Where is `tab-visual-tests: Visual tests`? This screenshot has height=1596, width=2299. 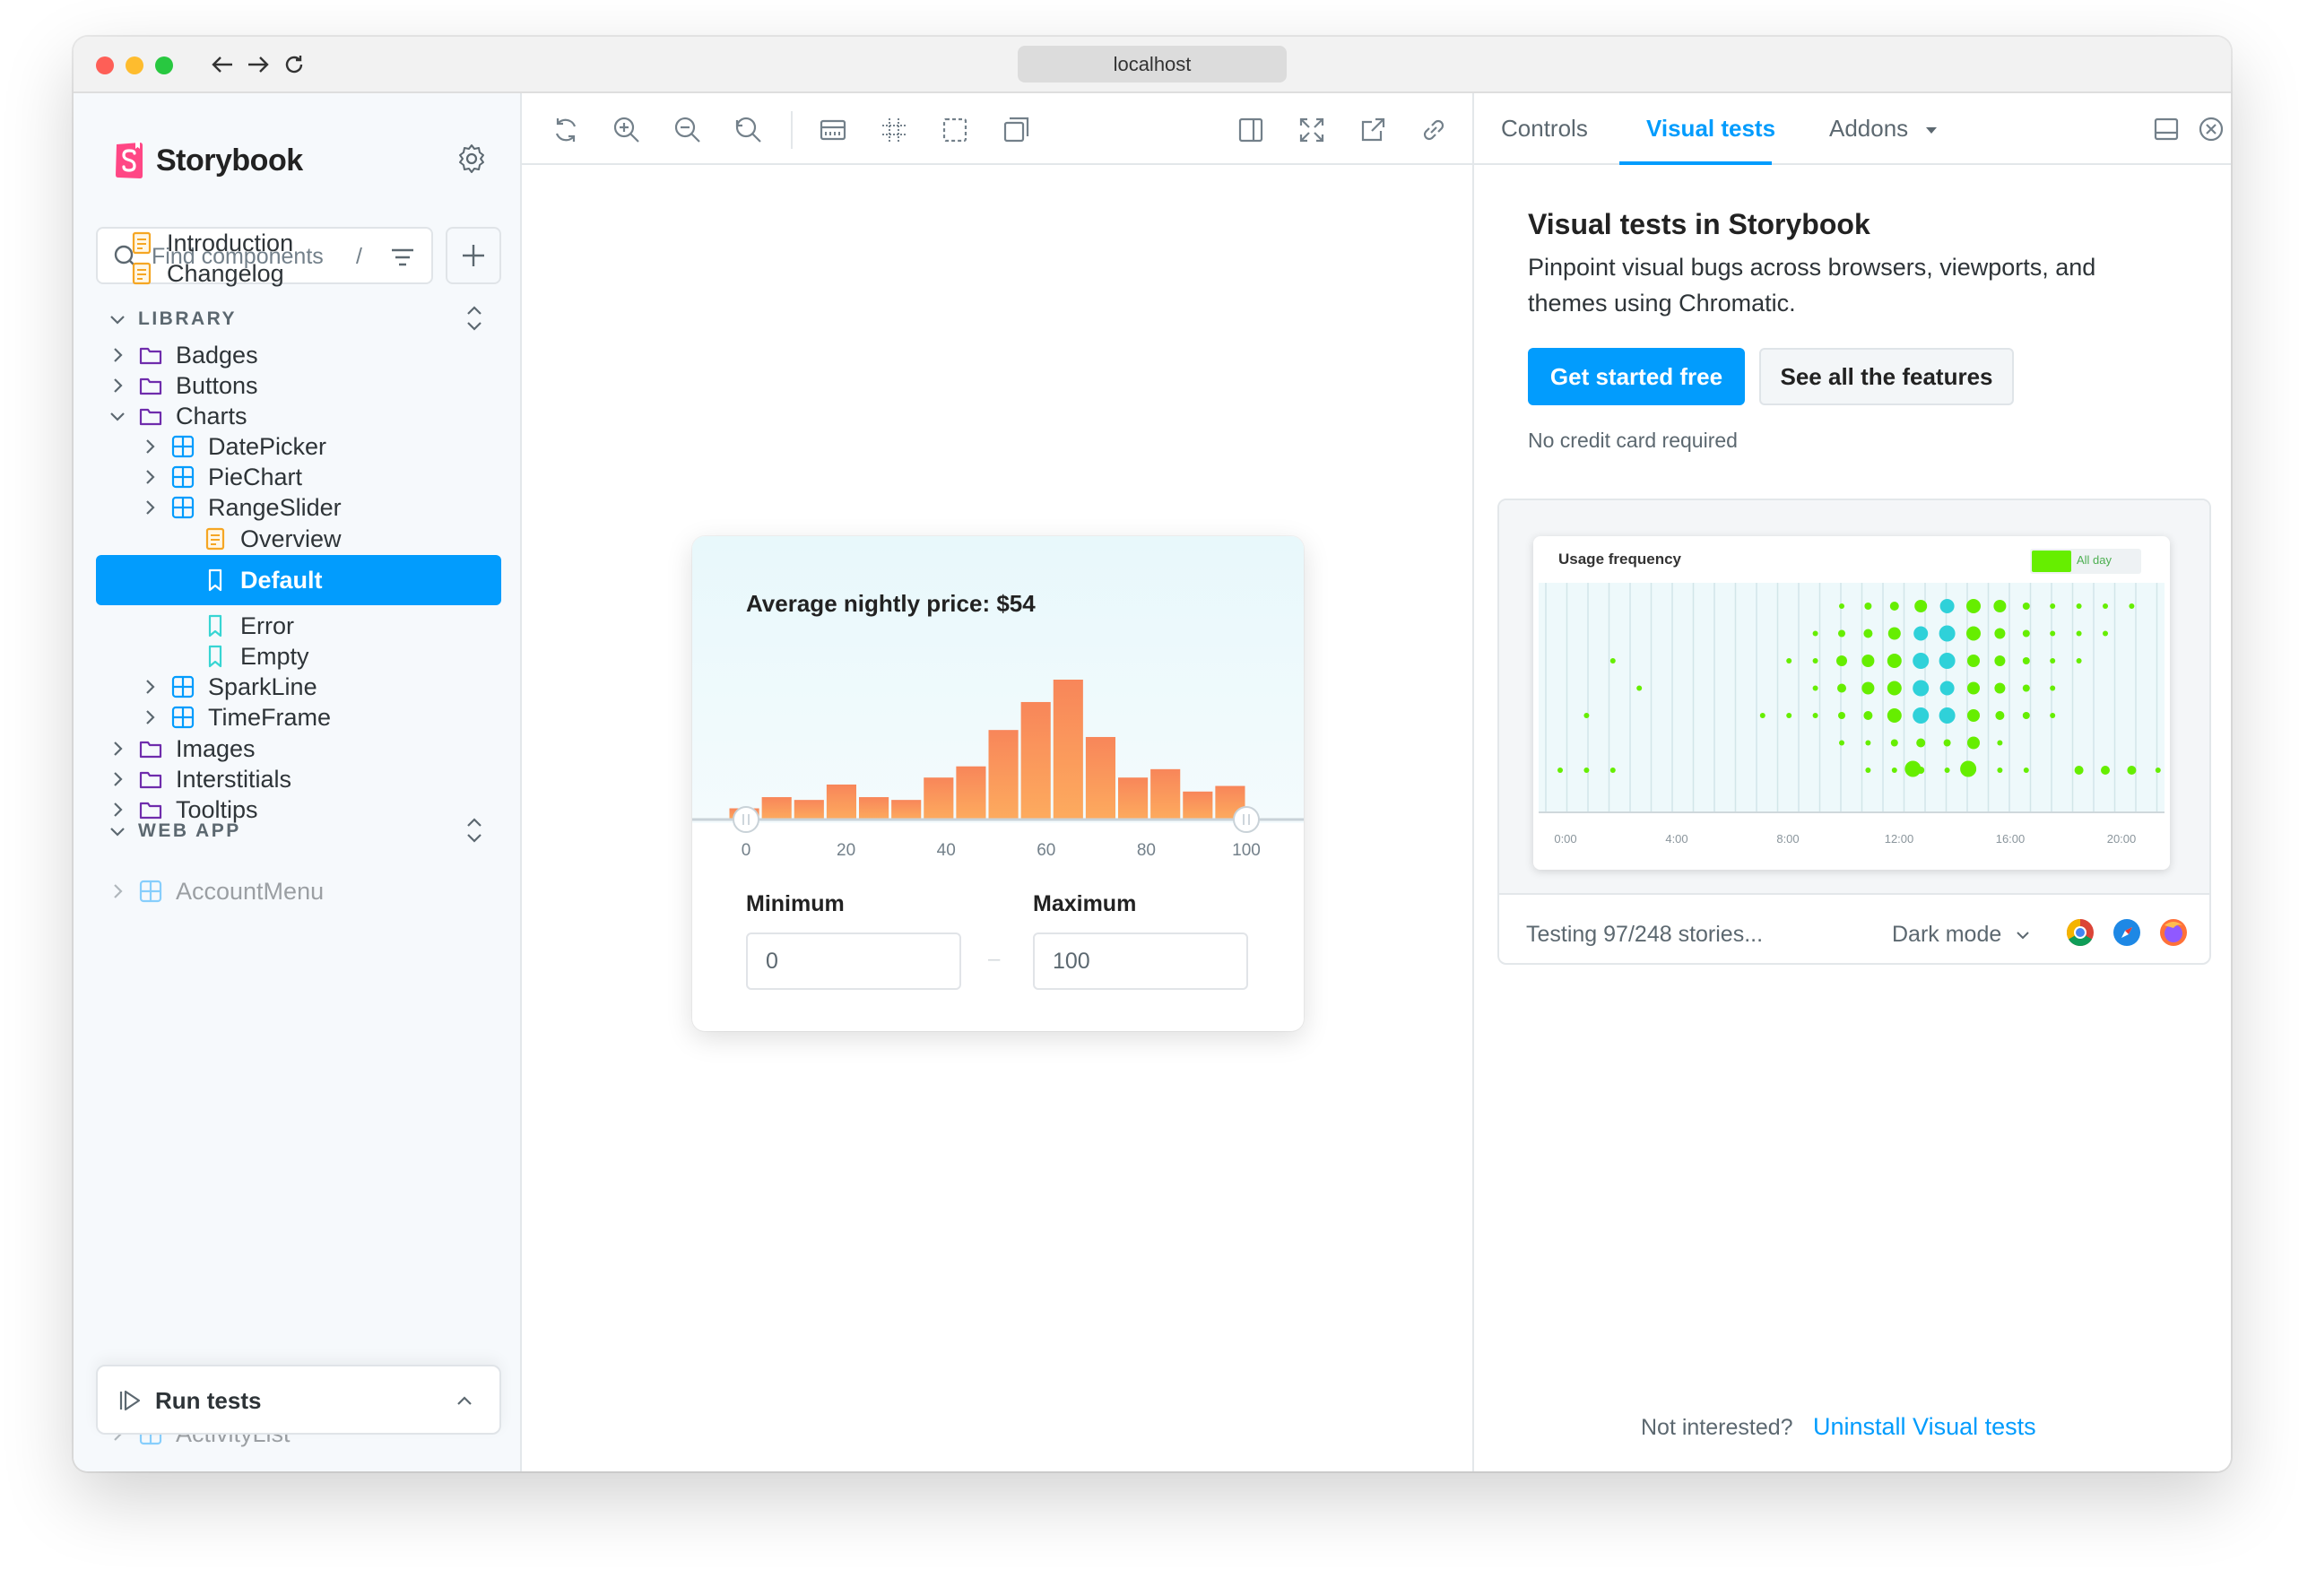
tab-visual-tests: Visual tests is located at coordinates (1711, 129).